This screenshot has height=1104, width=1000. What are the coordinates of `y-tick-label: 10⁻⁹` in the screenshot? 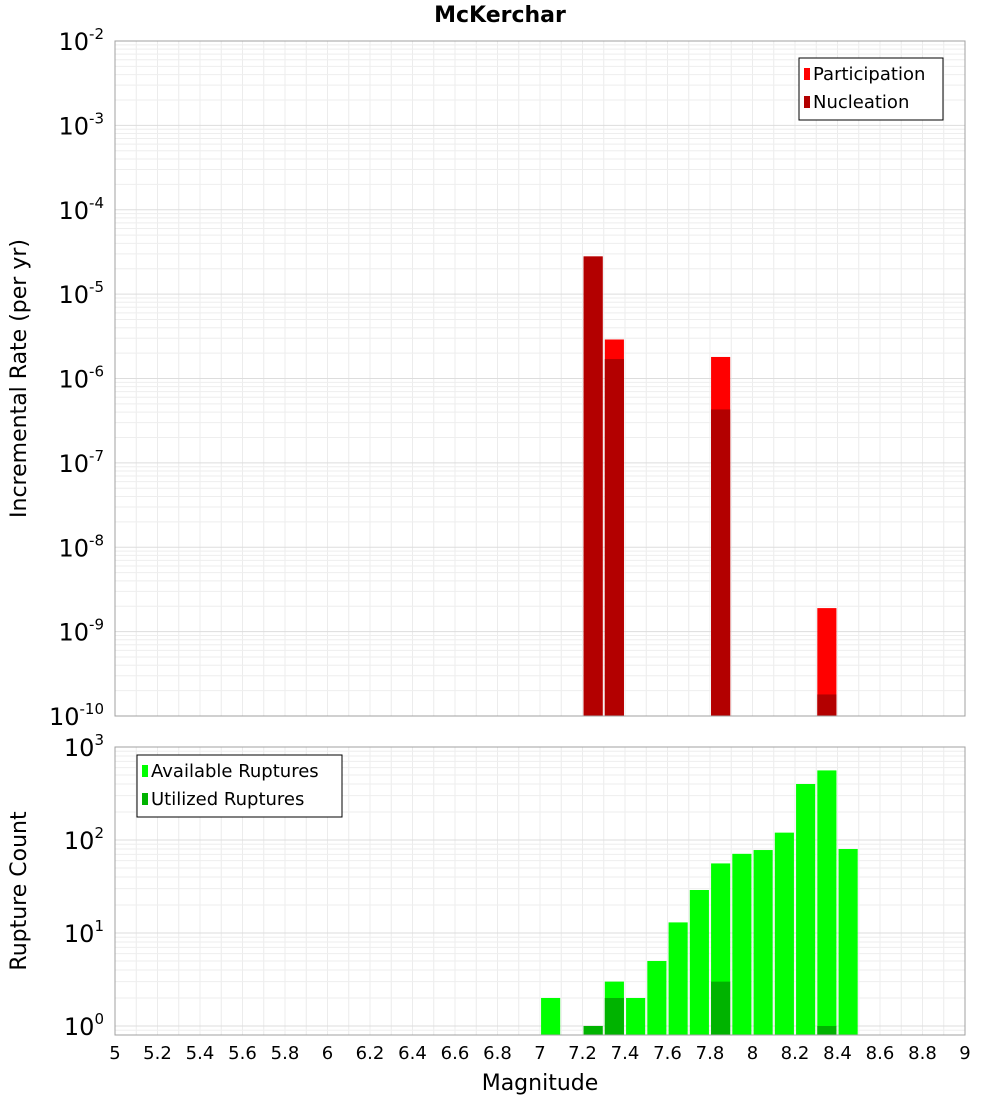 It's located at (81, 631).